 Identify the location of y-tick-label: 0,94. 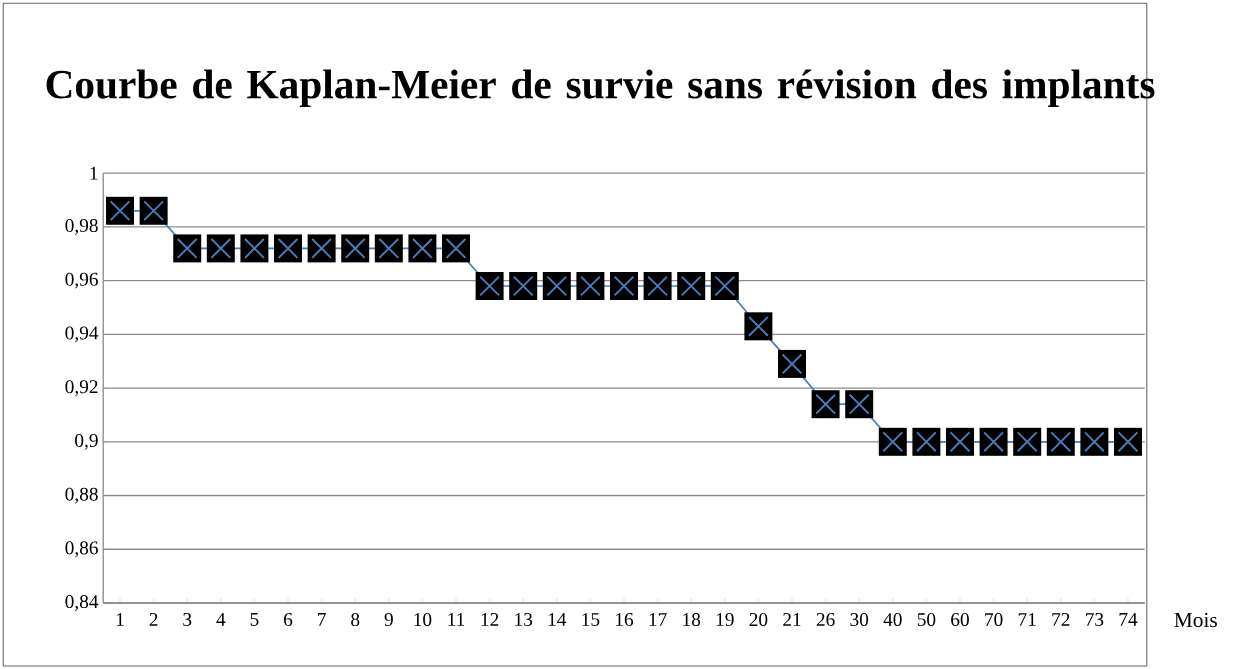
(82, 334).